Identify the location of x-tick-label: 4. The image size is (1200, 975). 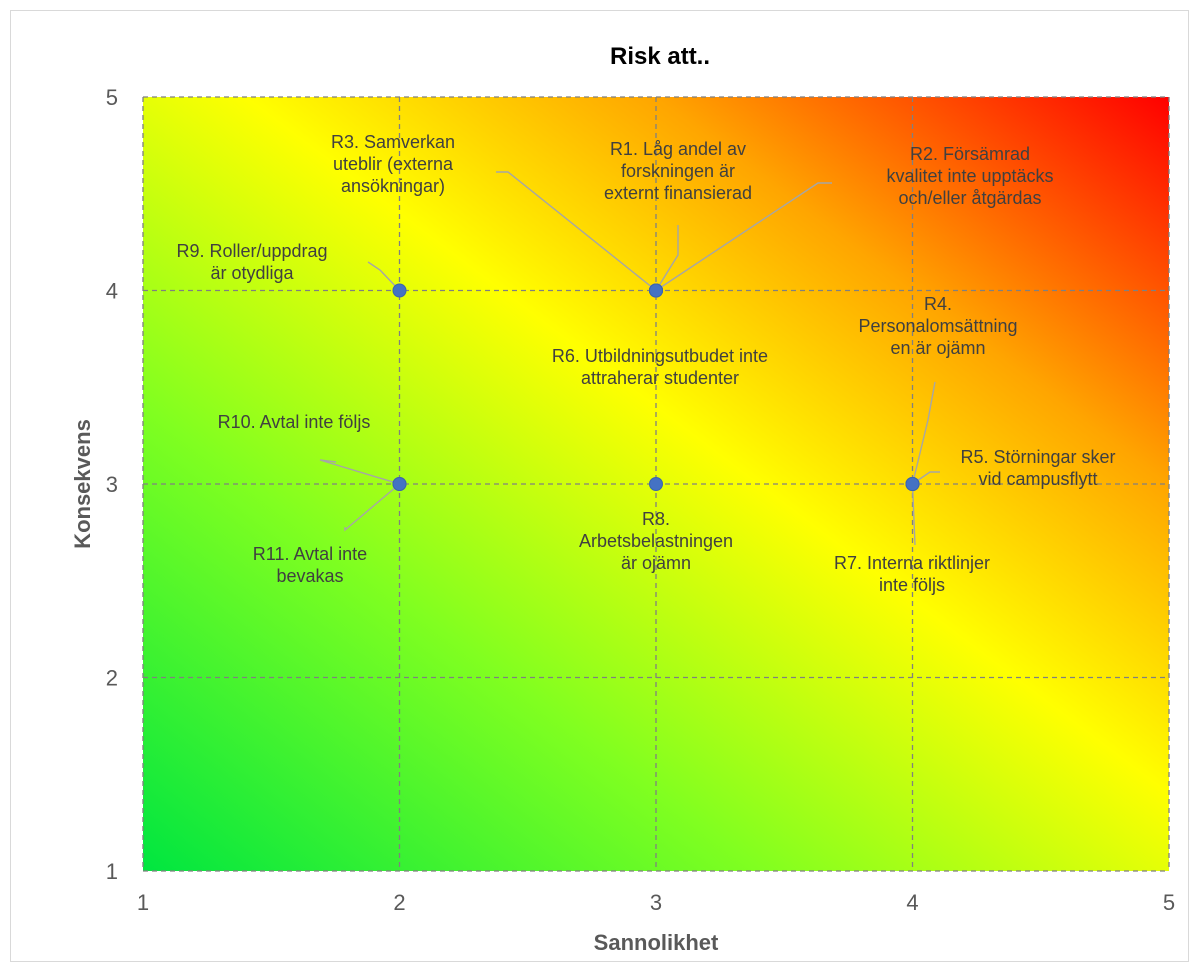
(912, 902).